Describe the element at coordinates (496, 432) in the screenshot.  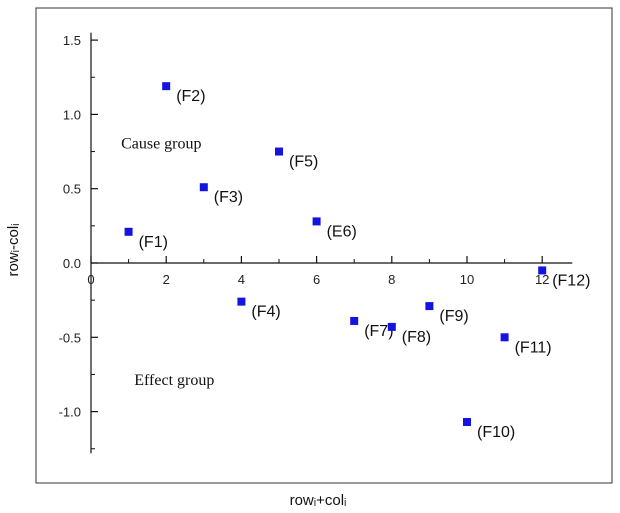
I see `data-label: (F10)` at that location.